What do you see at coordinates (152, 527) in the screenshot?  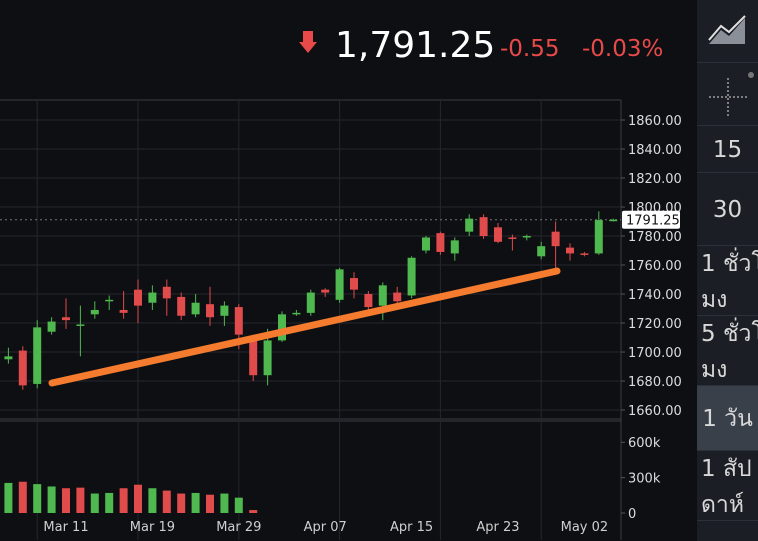 I see `x-tick-label: Mar 19` at bounding box center [152, 527].